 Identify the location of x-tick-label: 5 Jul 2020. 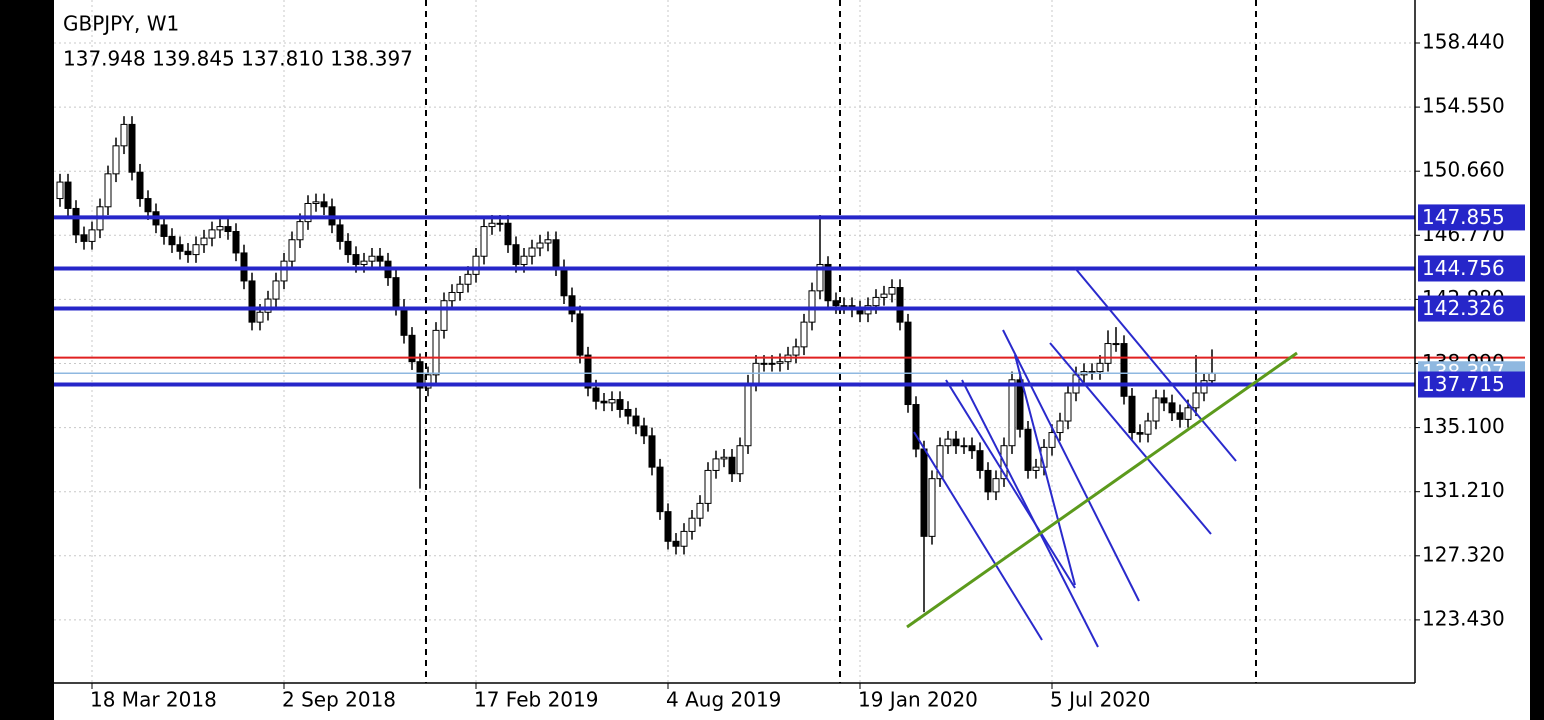
(1100, 700).